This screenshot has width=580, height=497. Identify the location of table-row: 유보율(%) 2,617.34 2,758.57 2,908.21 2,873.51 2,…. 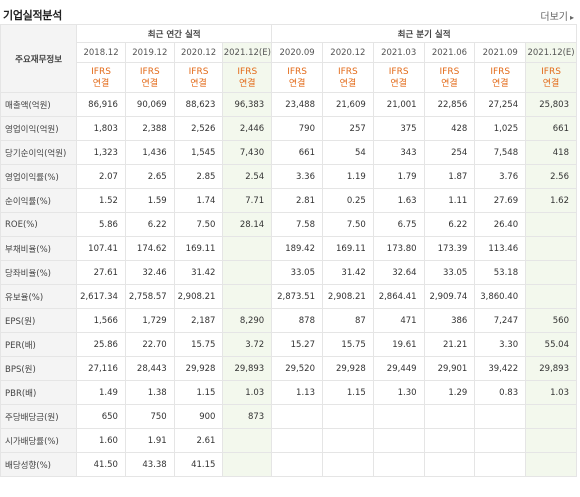
(288, 296).